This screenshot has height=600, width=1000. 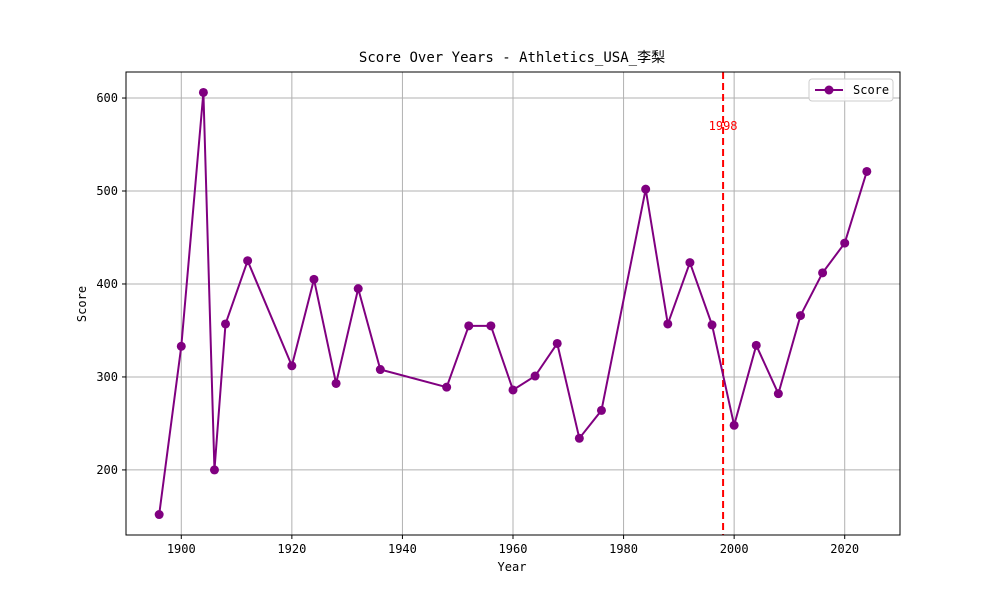 What do you see at coordinates (107, 470) in the screenshot?
I see `y-tick-label: 200` at bounding box center [107, 470].